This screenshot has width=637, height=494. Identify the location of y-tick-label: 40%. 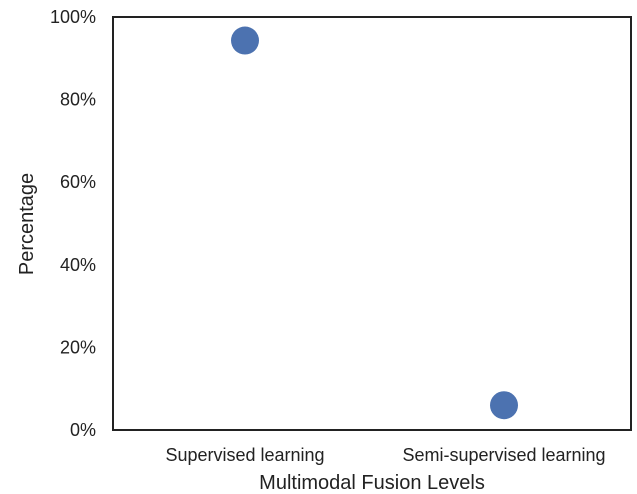
(78, 265).